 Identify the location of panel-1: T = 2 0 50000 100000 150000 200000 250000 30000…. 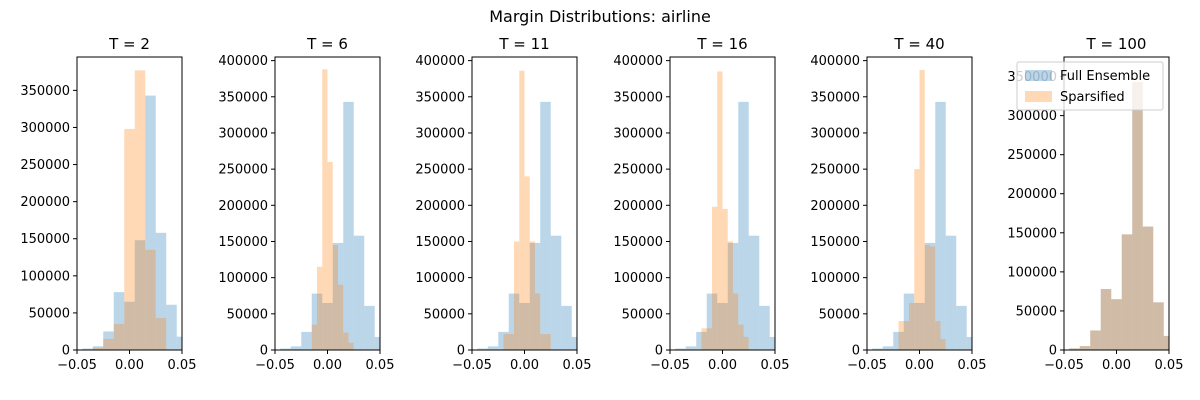
(108, 204).